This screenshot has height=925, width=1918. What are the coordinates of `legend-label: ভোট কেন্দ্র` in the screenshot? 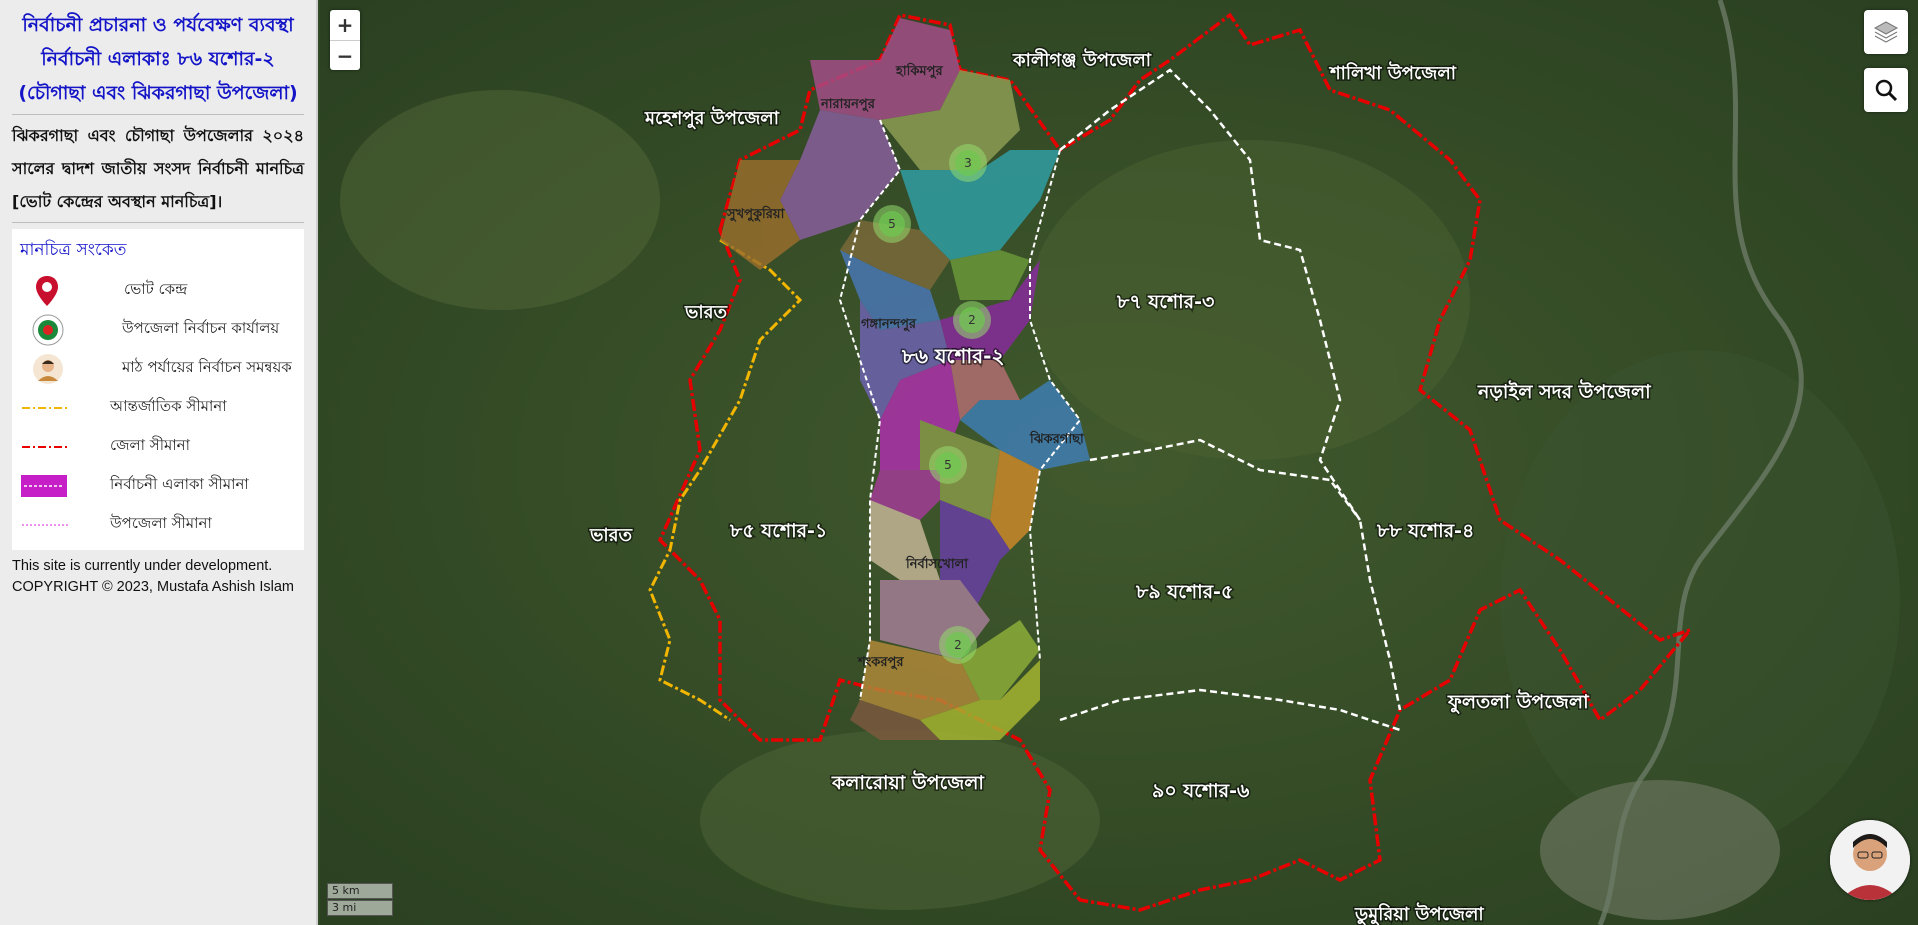 It's located at (156, 289).